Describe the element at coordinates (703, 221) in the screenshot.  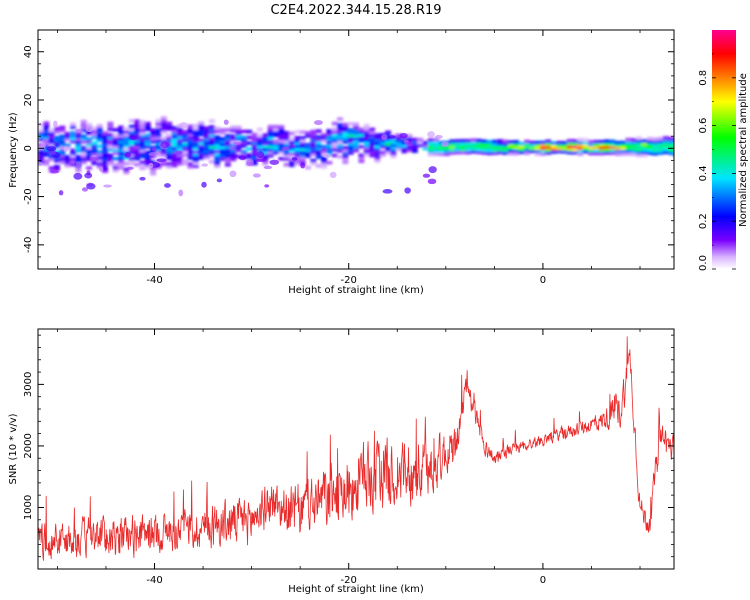
I see `colorbar-tick-label: 0.2` at that location.